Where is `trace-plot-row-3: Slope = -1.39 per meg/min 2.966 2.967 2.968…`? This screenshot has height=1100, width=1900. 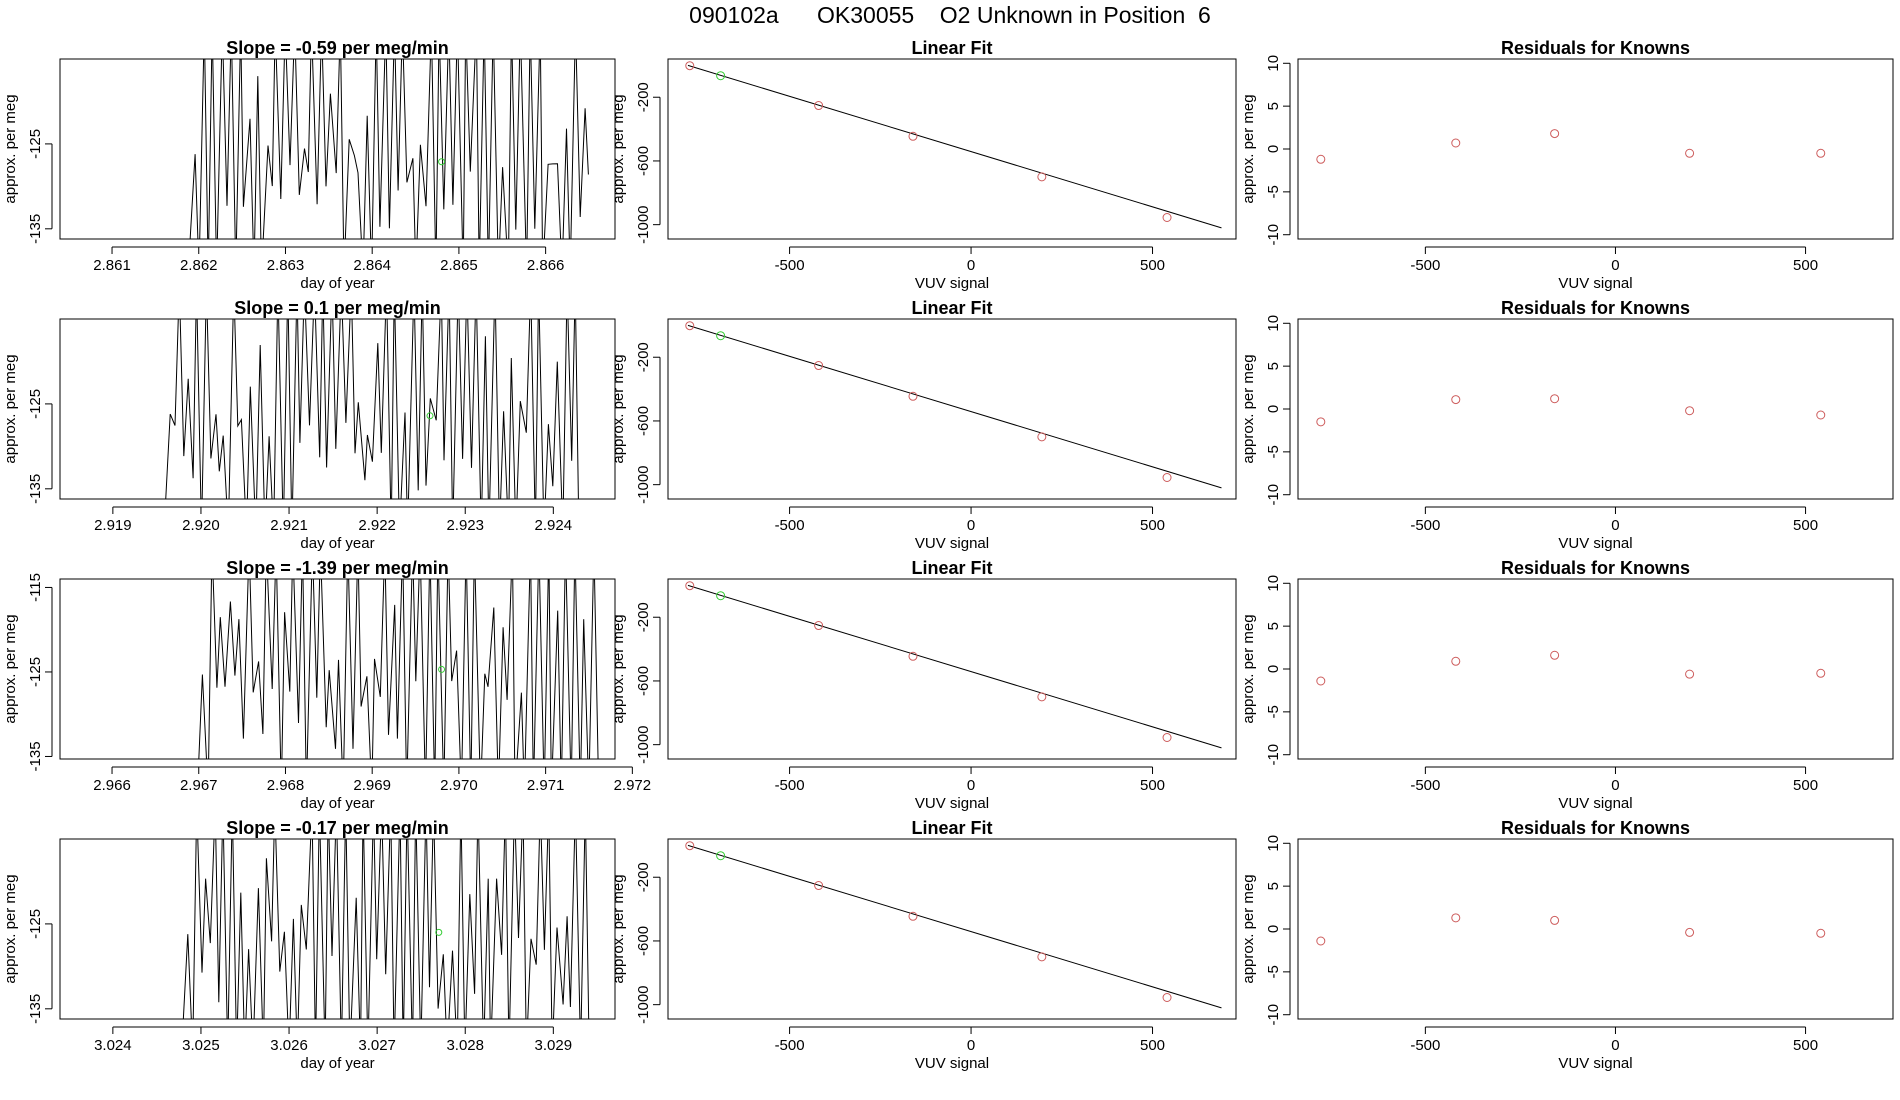
trace-plot-row-3: Slope = -1.39 per meg/min 2.966 2.967 2.968… is located at coordinates (327, 685).